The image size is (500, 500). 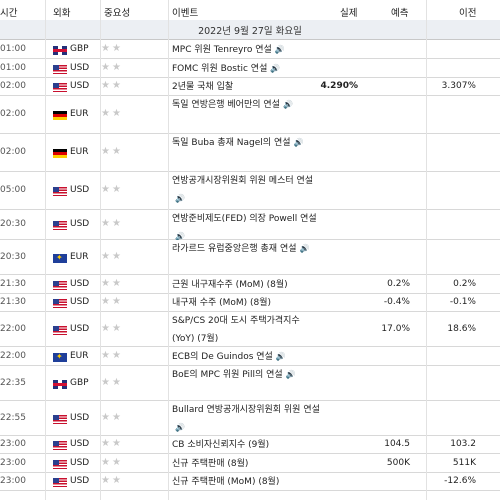 I want to click on table-row: 22:35 GBP ★★ BoE의 MPC 위원 Pill의 연설 🔊, so click(x=250, y=383).